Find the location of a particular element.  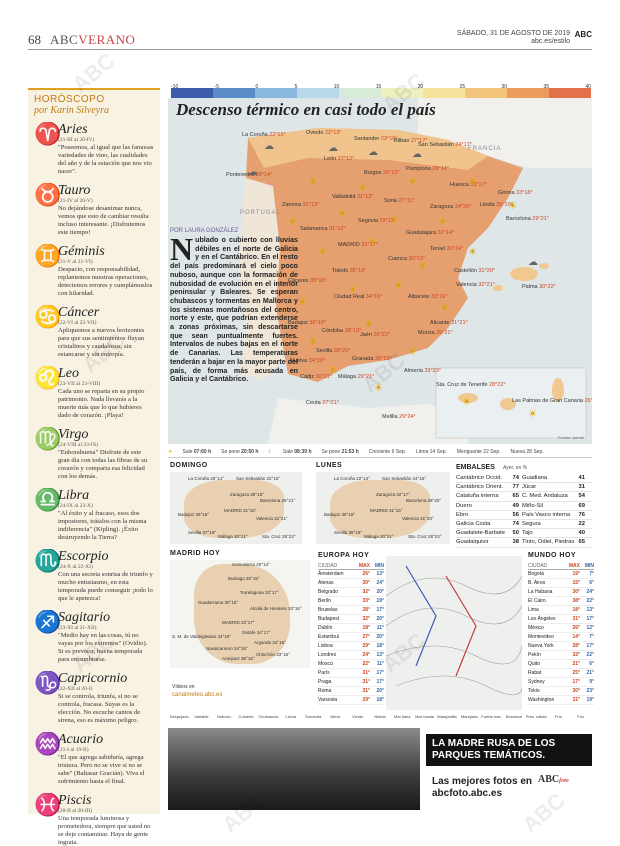

city-temp: 29°13° is located at coordinates (388, 221).